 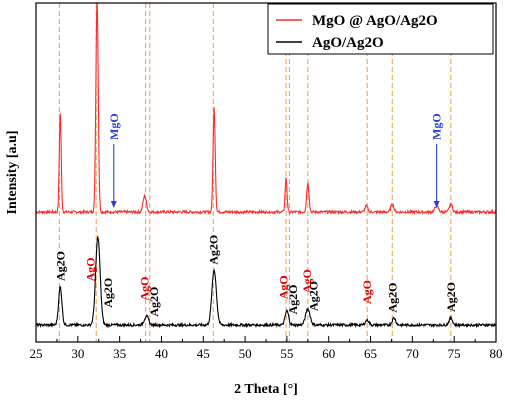 I want to click on x-tick-label-10: 75, so click(x=454, y=353).